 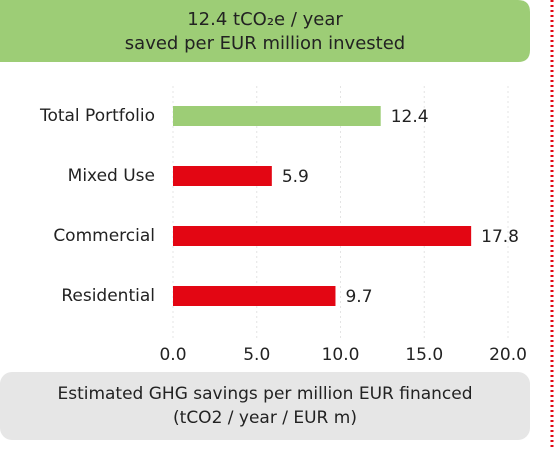 I want to click on x-tick-label: 5.0, so click(x=256, y=355).